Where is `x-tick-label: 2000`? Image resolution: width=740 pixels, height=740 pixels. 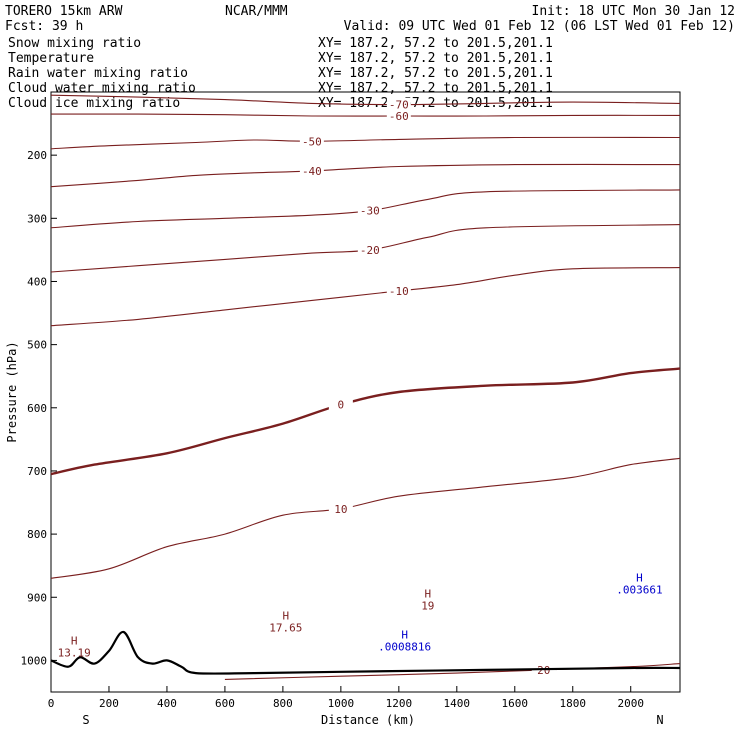 x-tick-label: 2000 is located at coordinates (630, 703).